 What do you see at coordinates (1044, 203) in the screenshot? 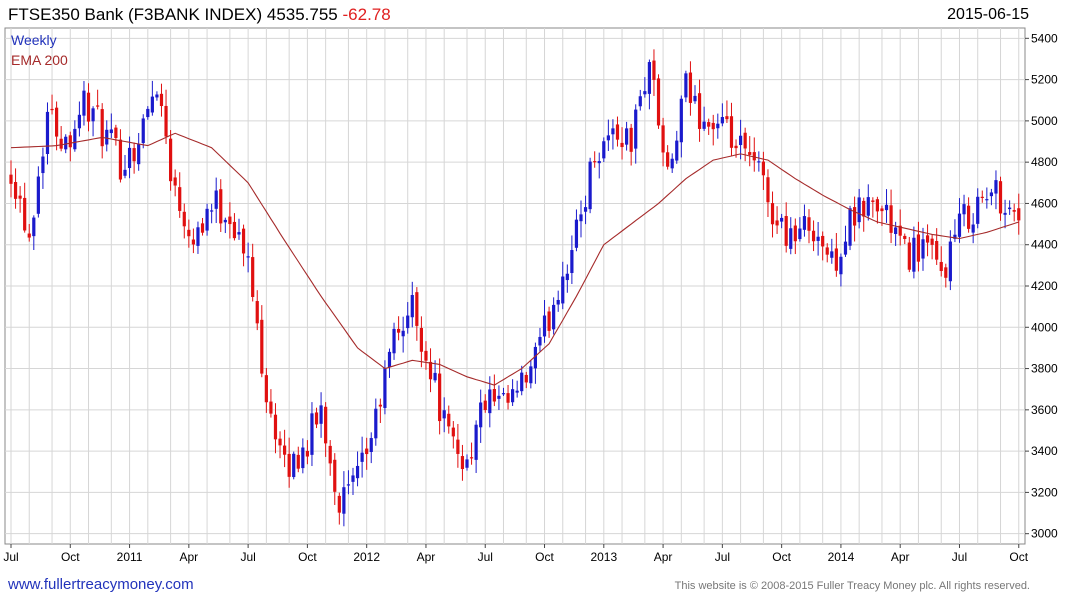
I see `y-tick-label: 4600` at bounding box center [1044, 203].